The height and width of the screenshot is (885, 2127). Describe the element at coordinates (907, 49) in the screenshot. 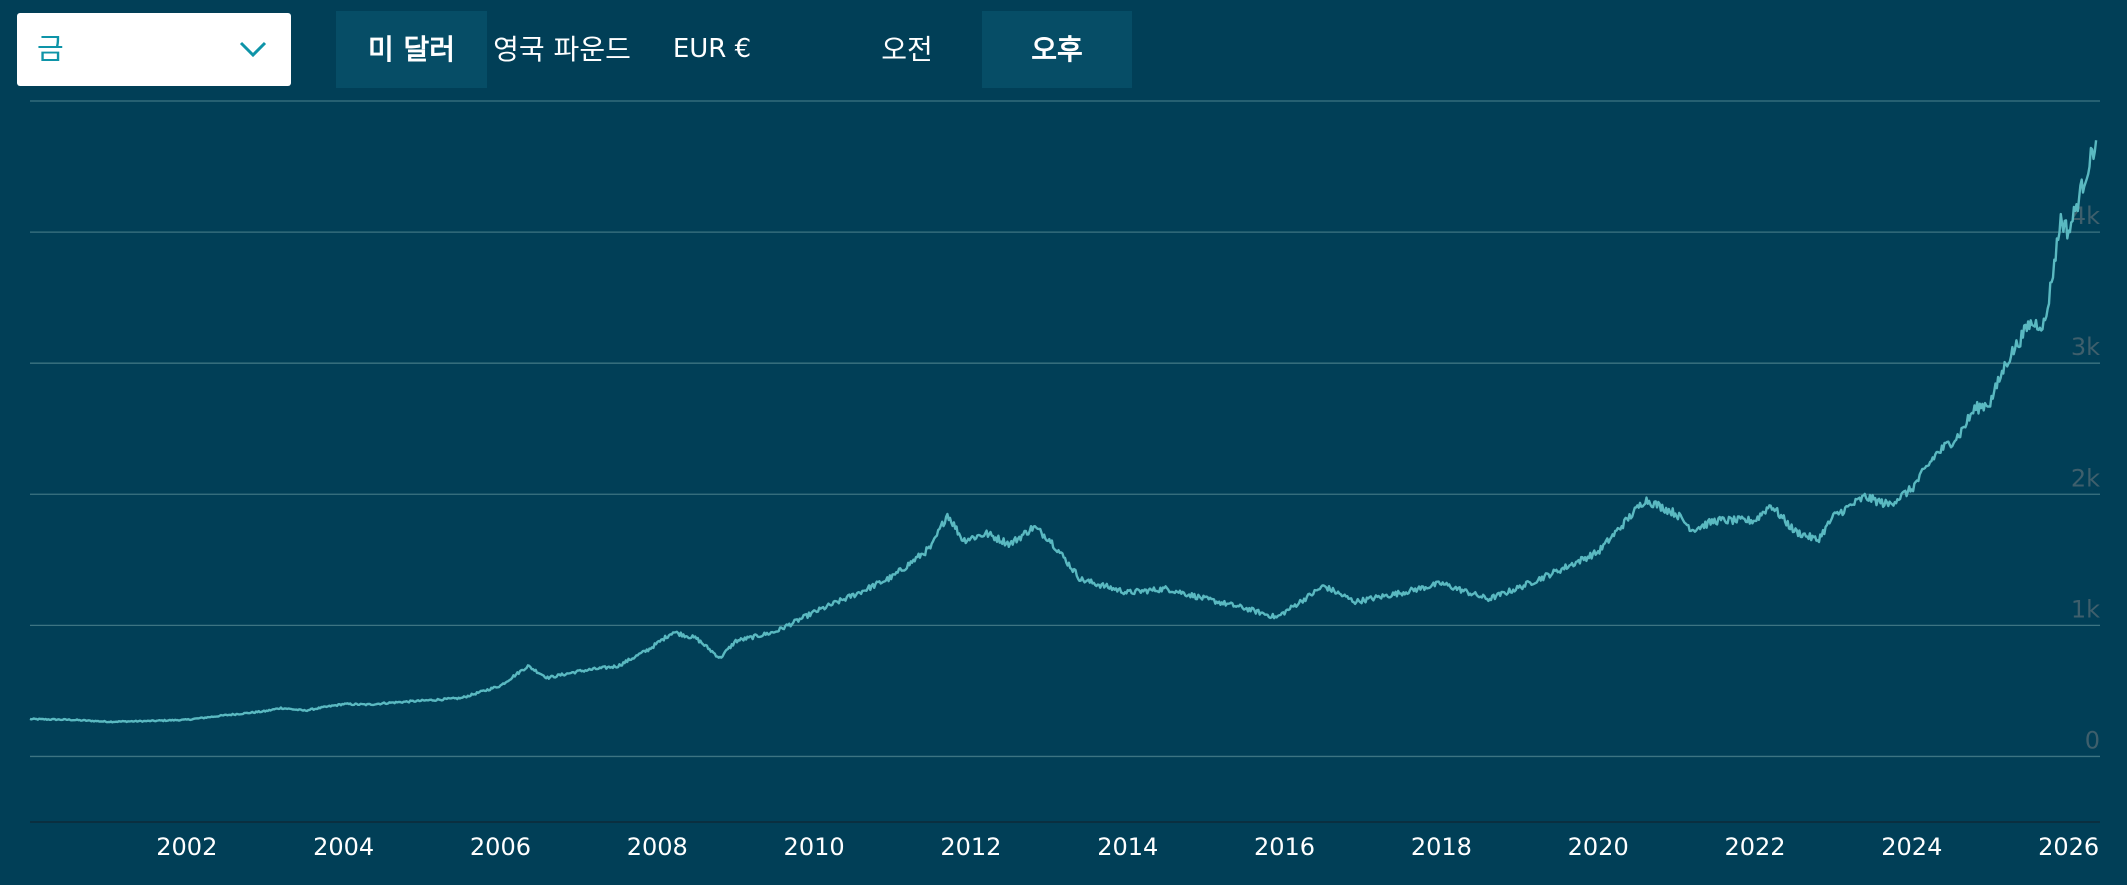

I see `time-tab-am: 오전` at that location.